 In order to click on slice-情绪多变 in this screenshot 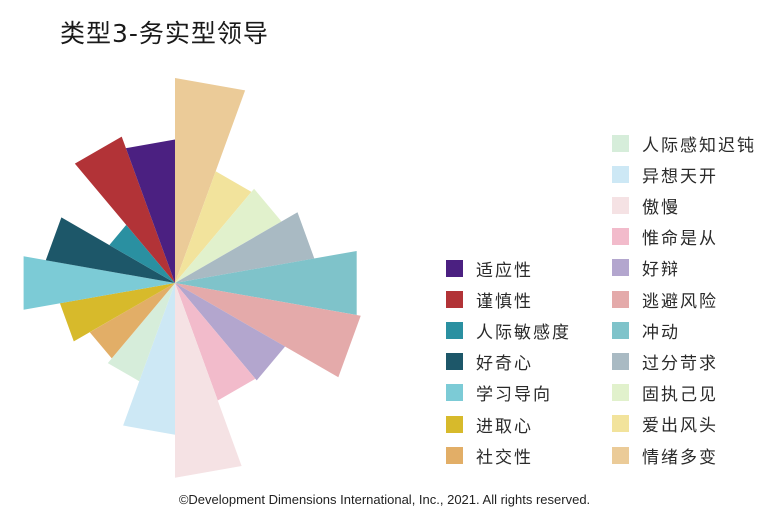, I will do `click(210, 180)`.